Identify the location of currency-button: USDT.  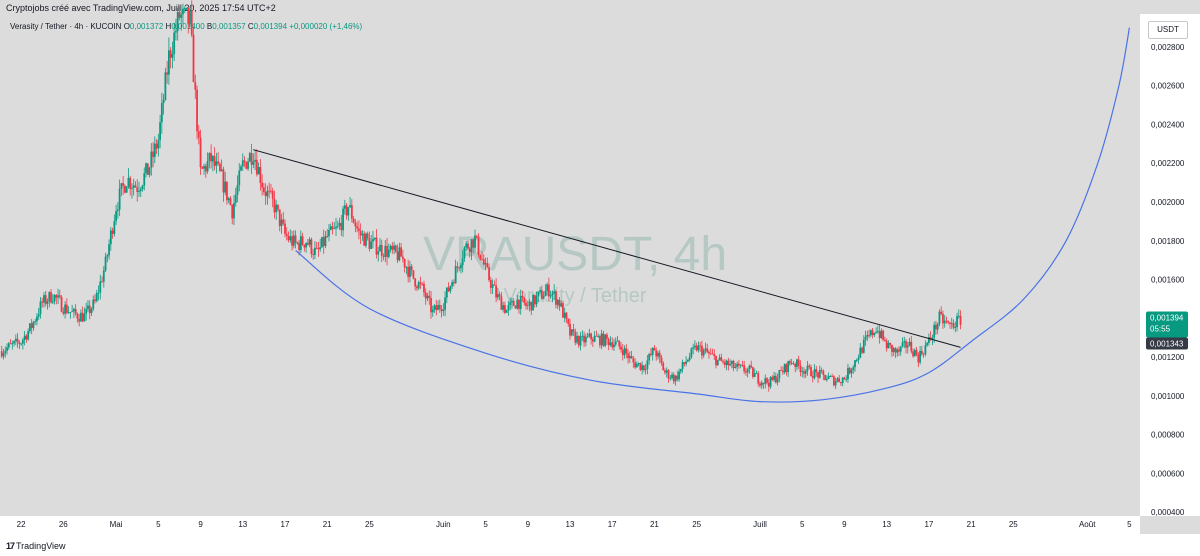
(1168, 30).